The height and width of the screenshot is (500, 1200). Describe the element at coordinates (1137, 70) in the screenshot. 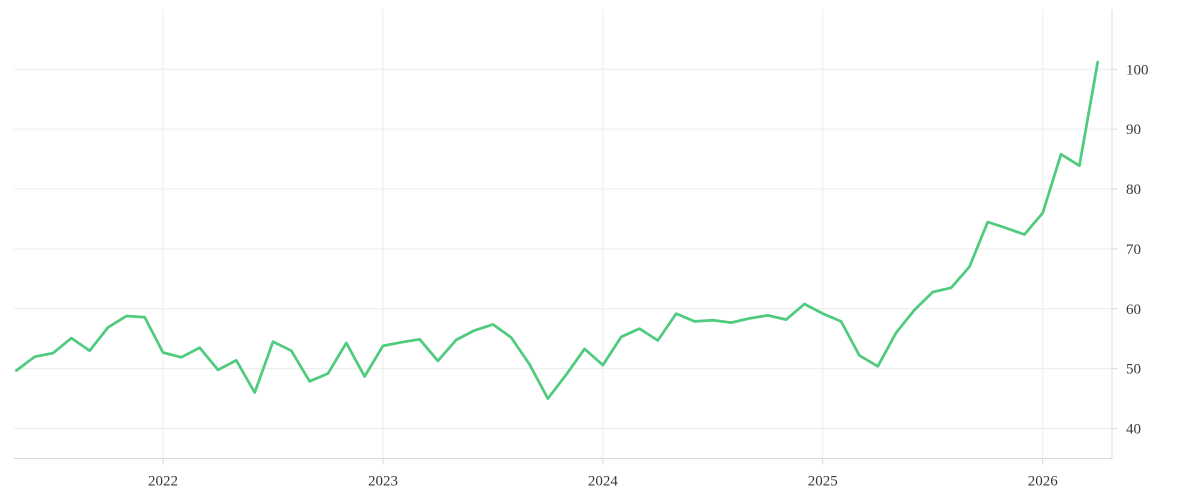

I see `y-axis-label: 100` at that location.